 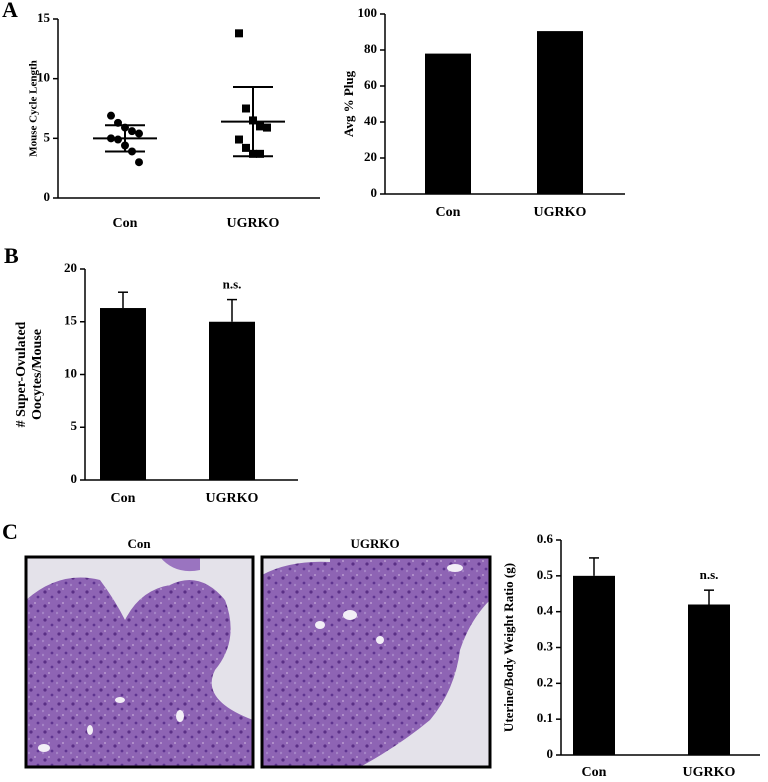 What do you see at coordinates (10, 531) in the screenshot?
I see `panel-label: C` at bounding box center [10, 531].